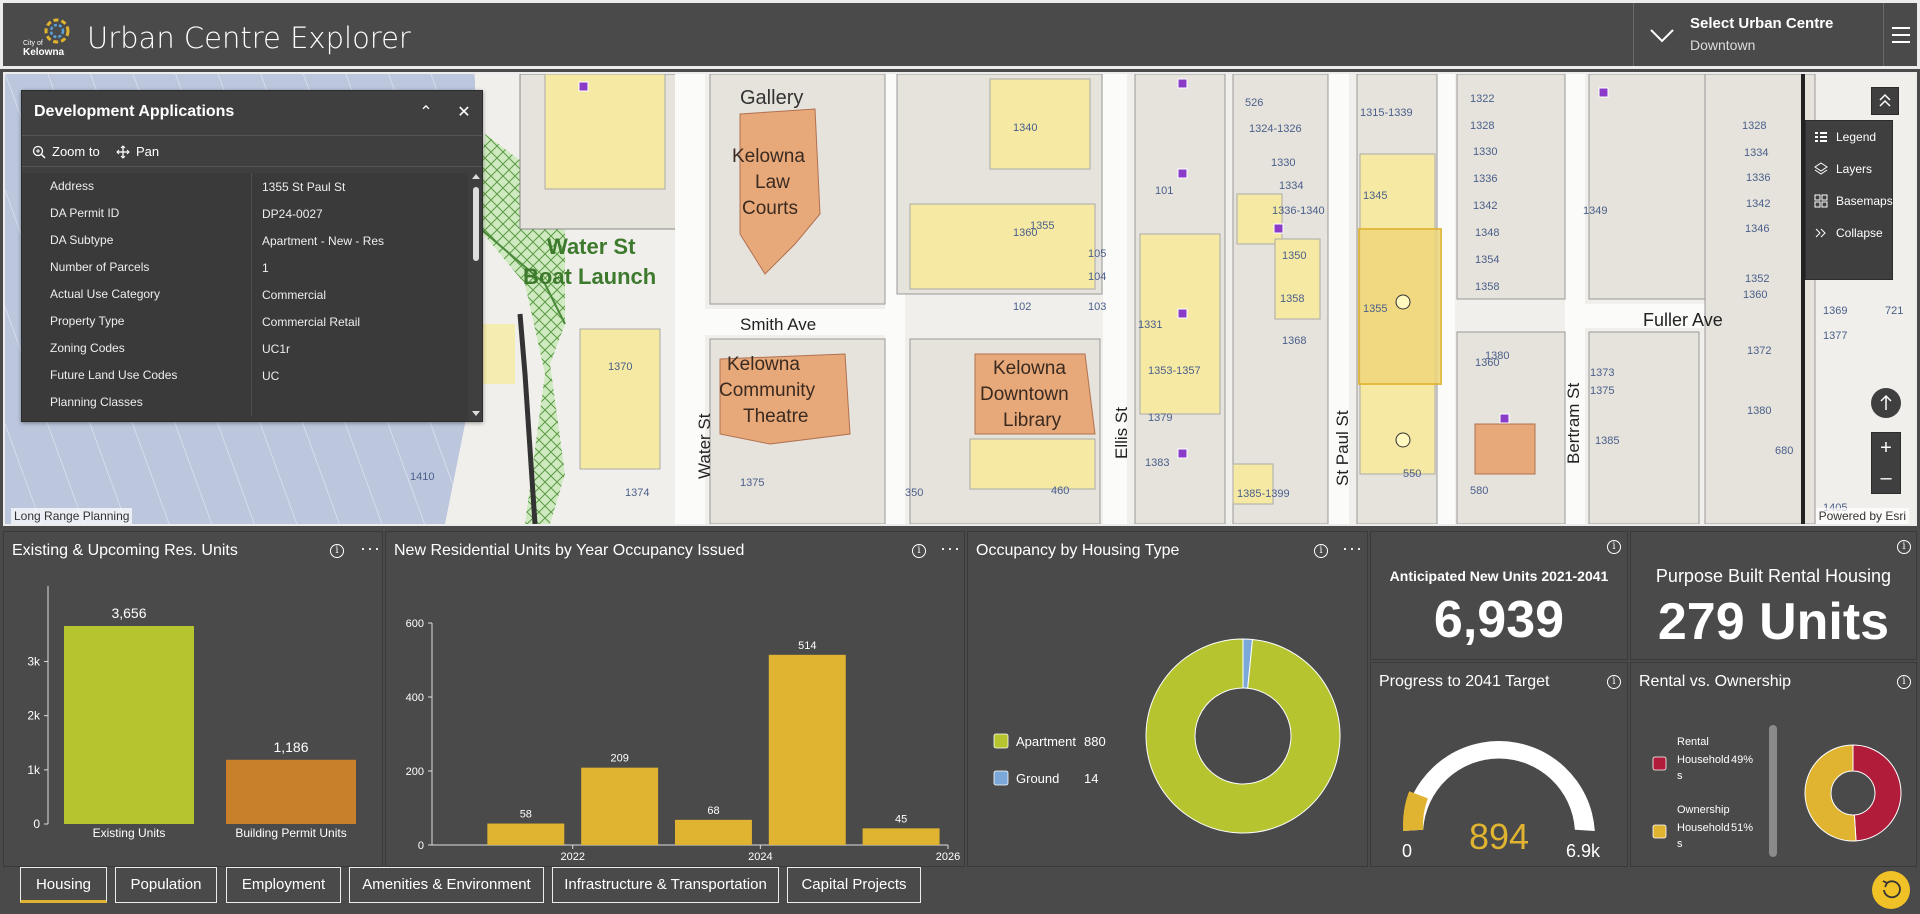  I want to click on tab-housing: Housing, so click(63, 885).